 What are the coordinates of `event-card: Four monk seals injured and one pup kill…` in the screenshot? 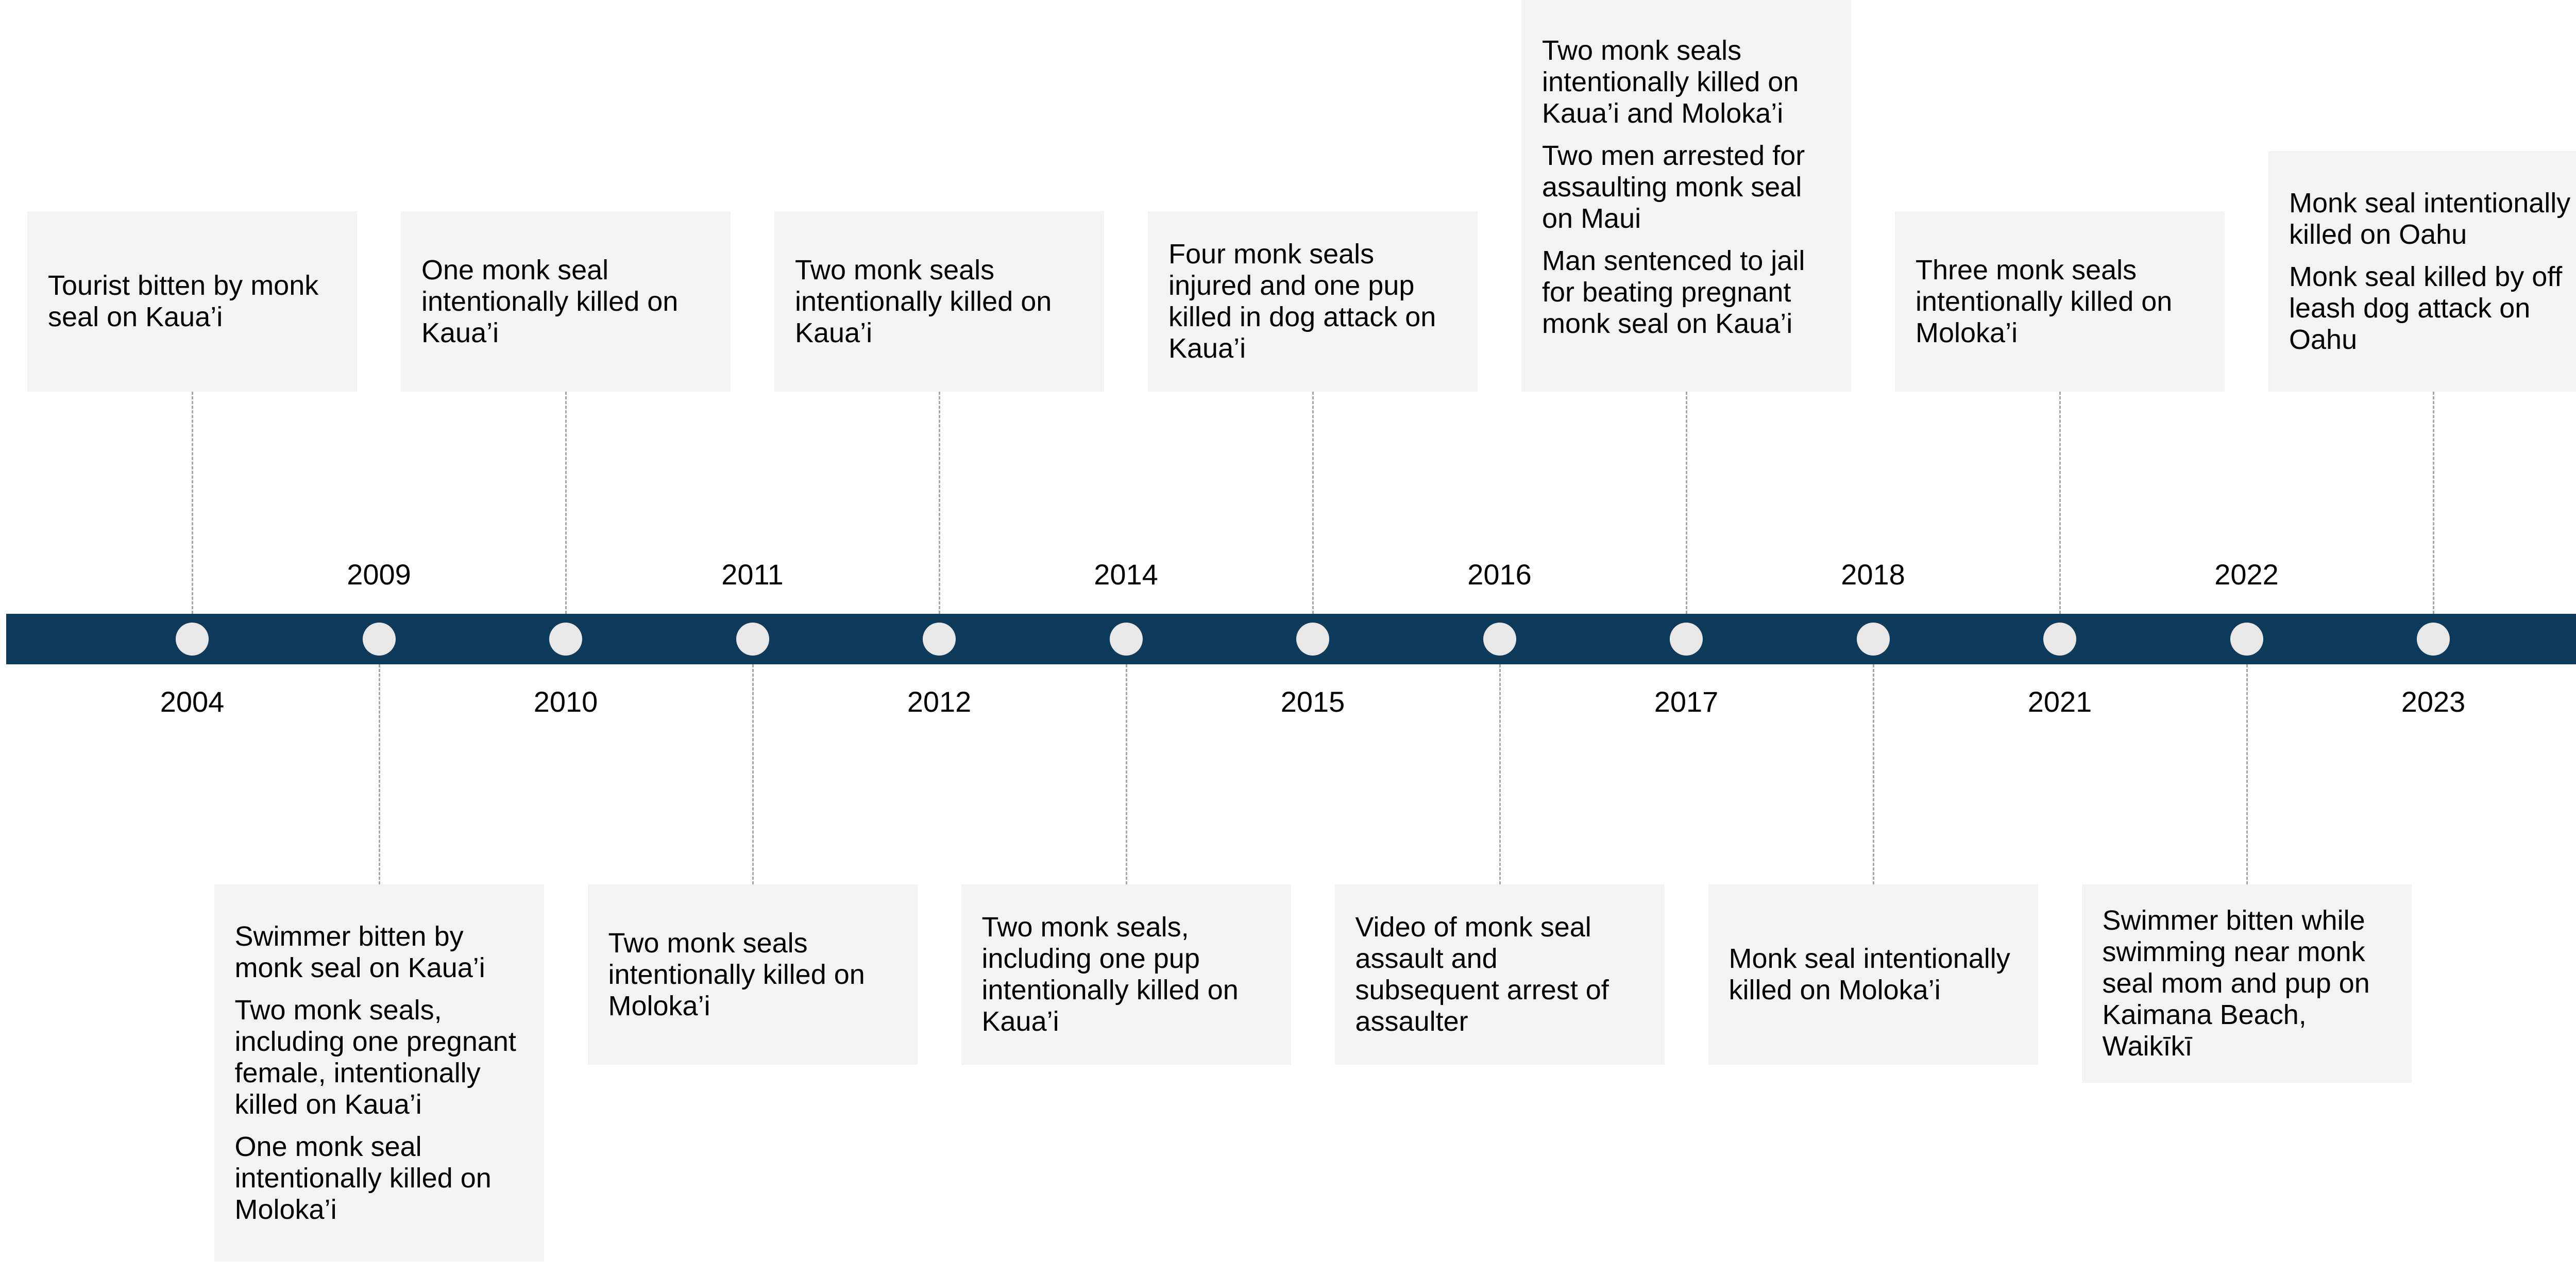 It's located at (1313, 301).